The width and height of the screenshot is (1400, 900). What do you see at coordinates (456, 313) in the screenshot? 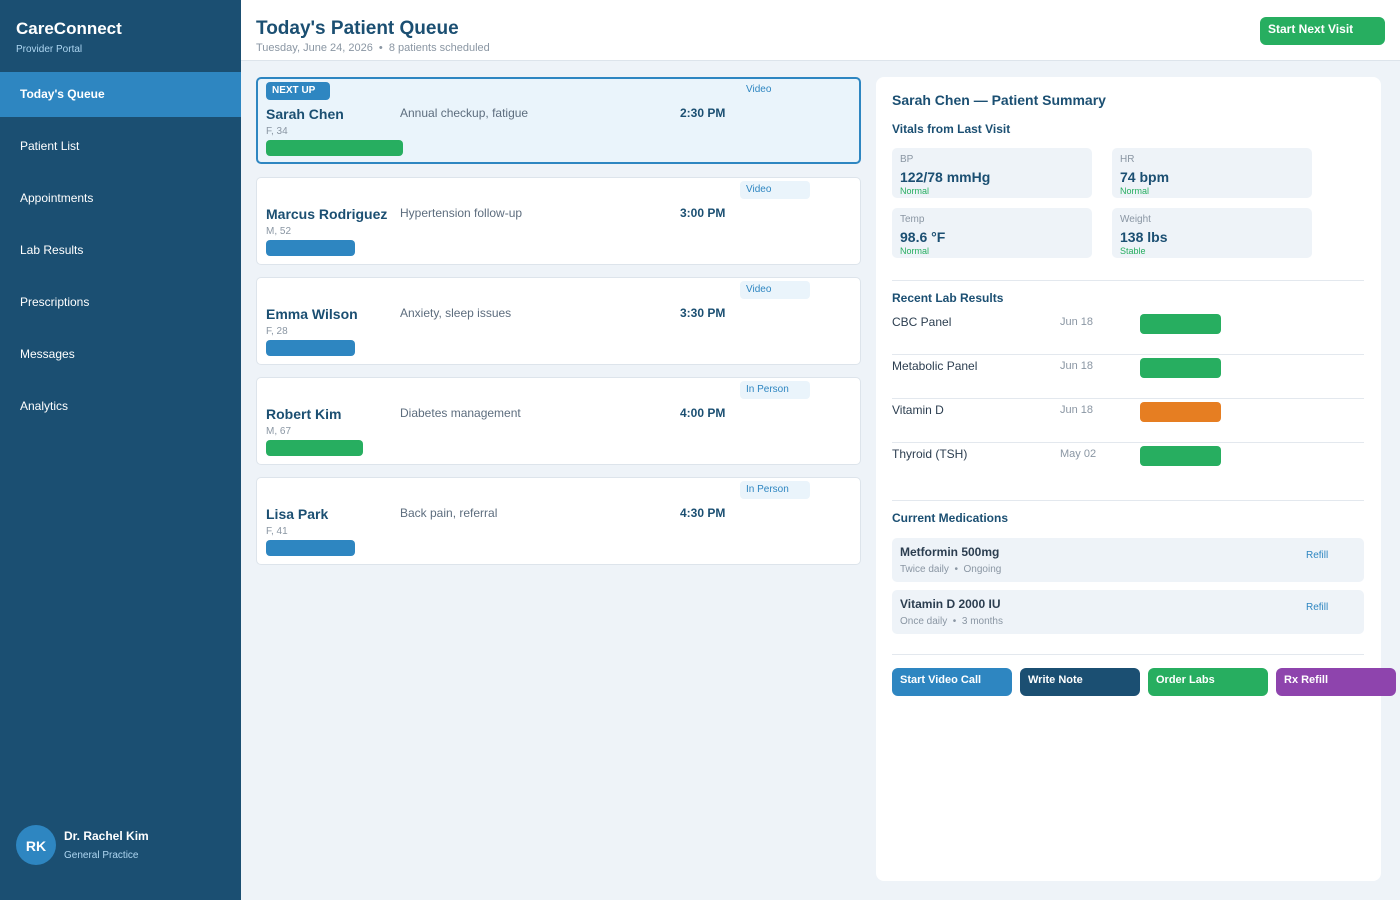
I see `visit-reason: Anxiety, sleep issues` at bounding box center [456, 313].